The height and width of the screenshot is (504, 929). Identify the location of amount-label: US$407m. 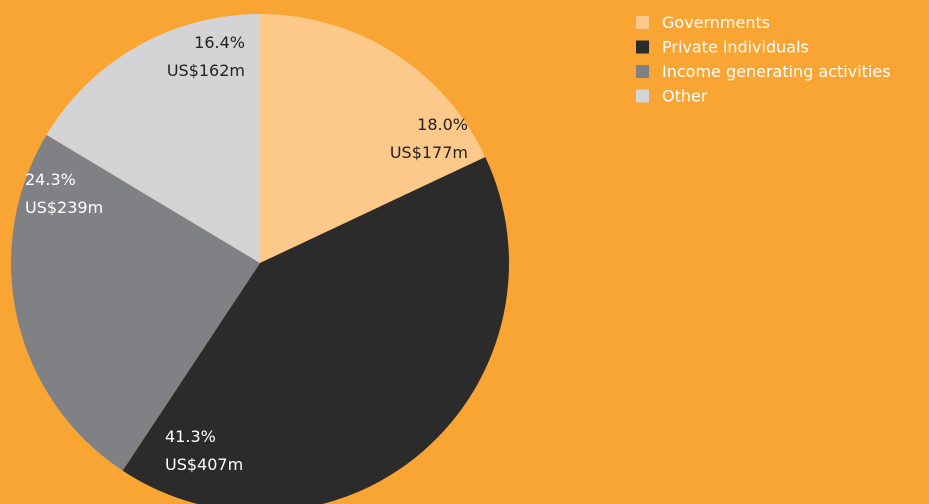
(204, 464).